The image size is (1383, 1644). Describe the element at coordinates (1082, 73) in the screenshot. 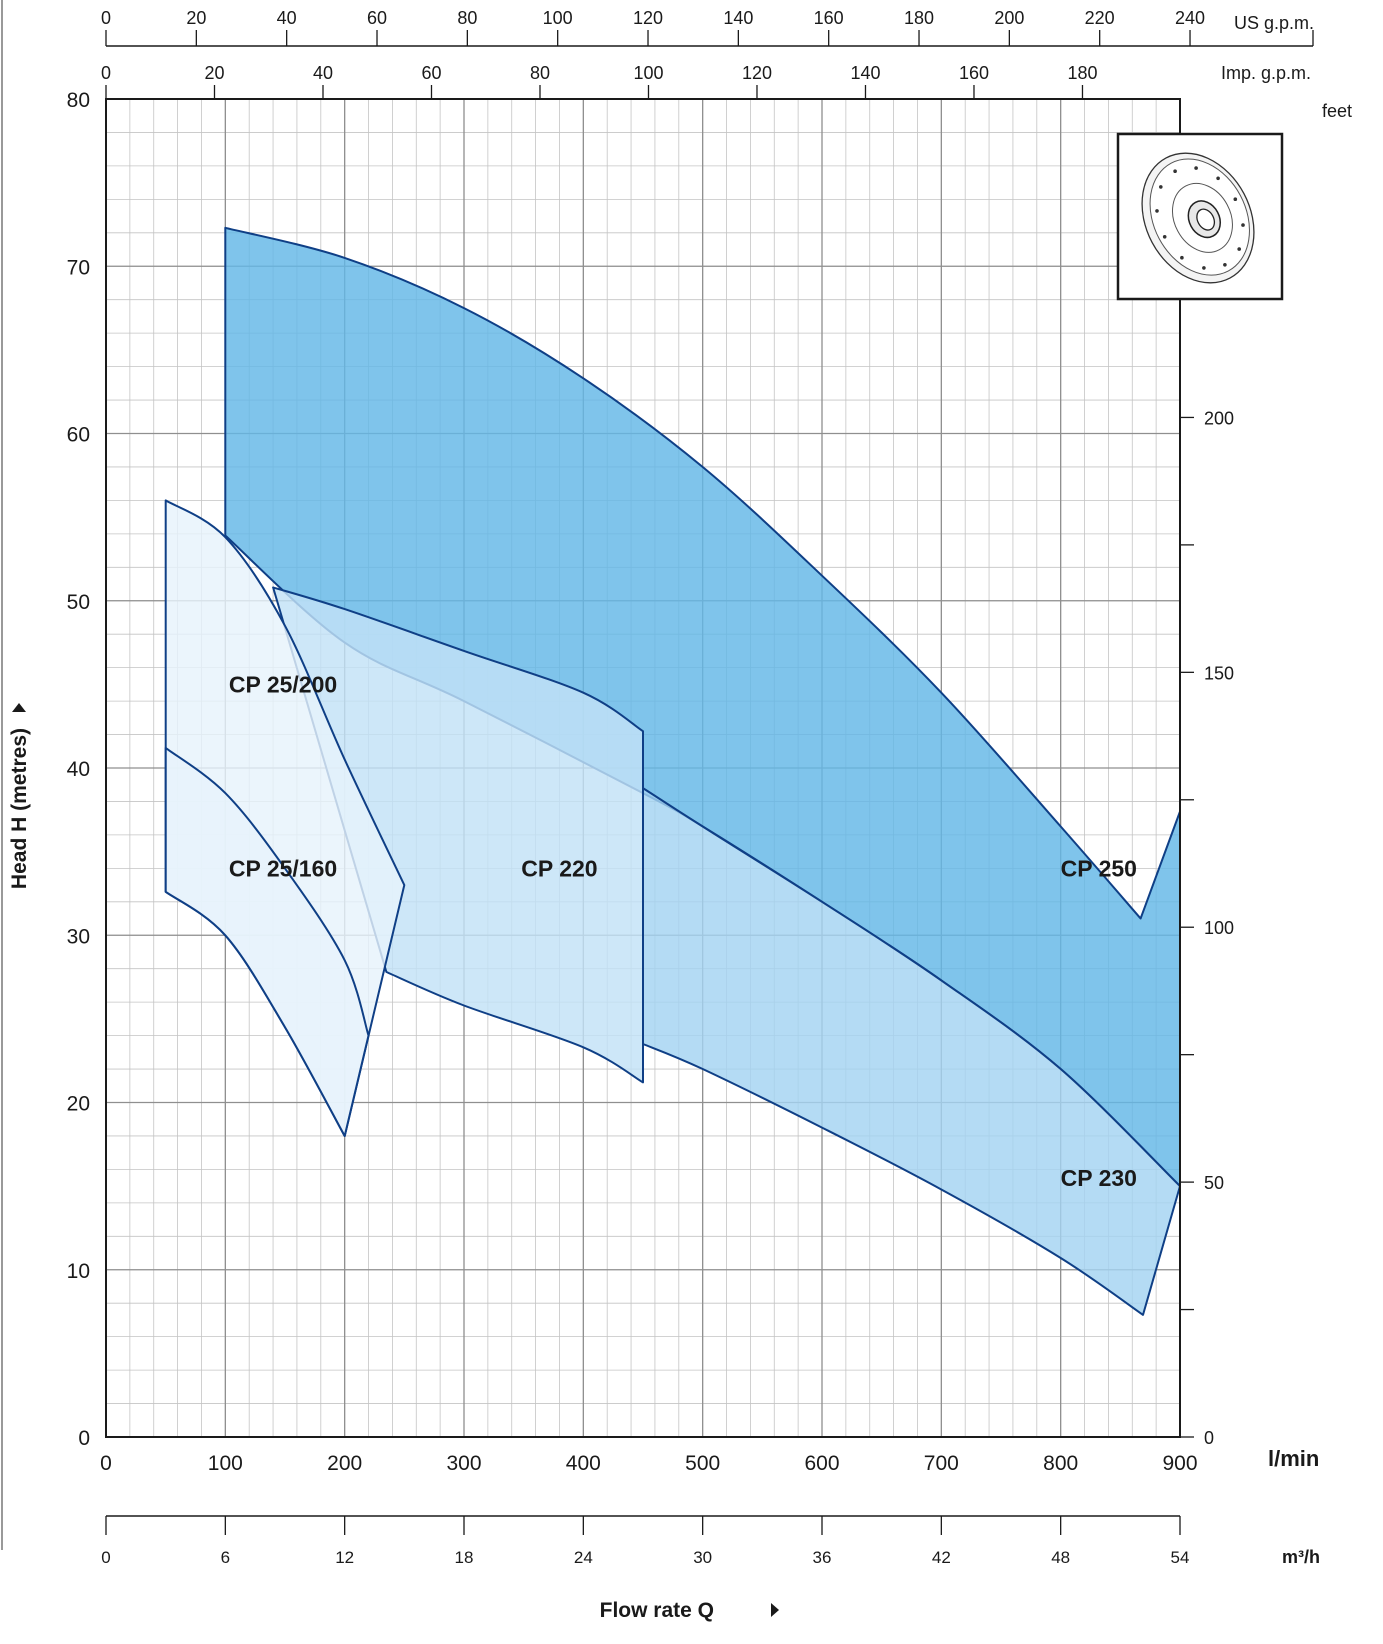

I see `imp-tick-label: 180` at that location.